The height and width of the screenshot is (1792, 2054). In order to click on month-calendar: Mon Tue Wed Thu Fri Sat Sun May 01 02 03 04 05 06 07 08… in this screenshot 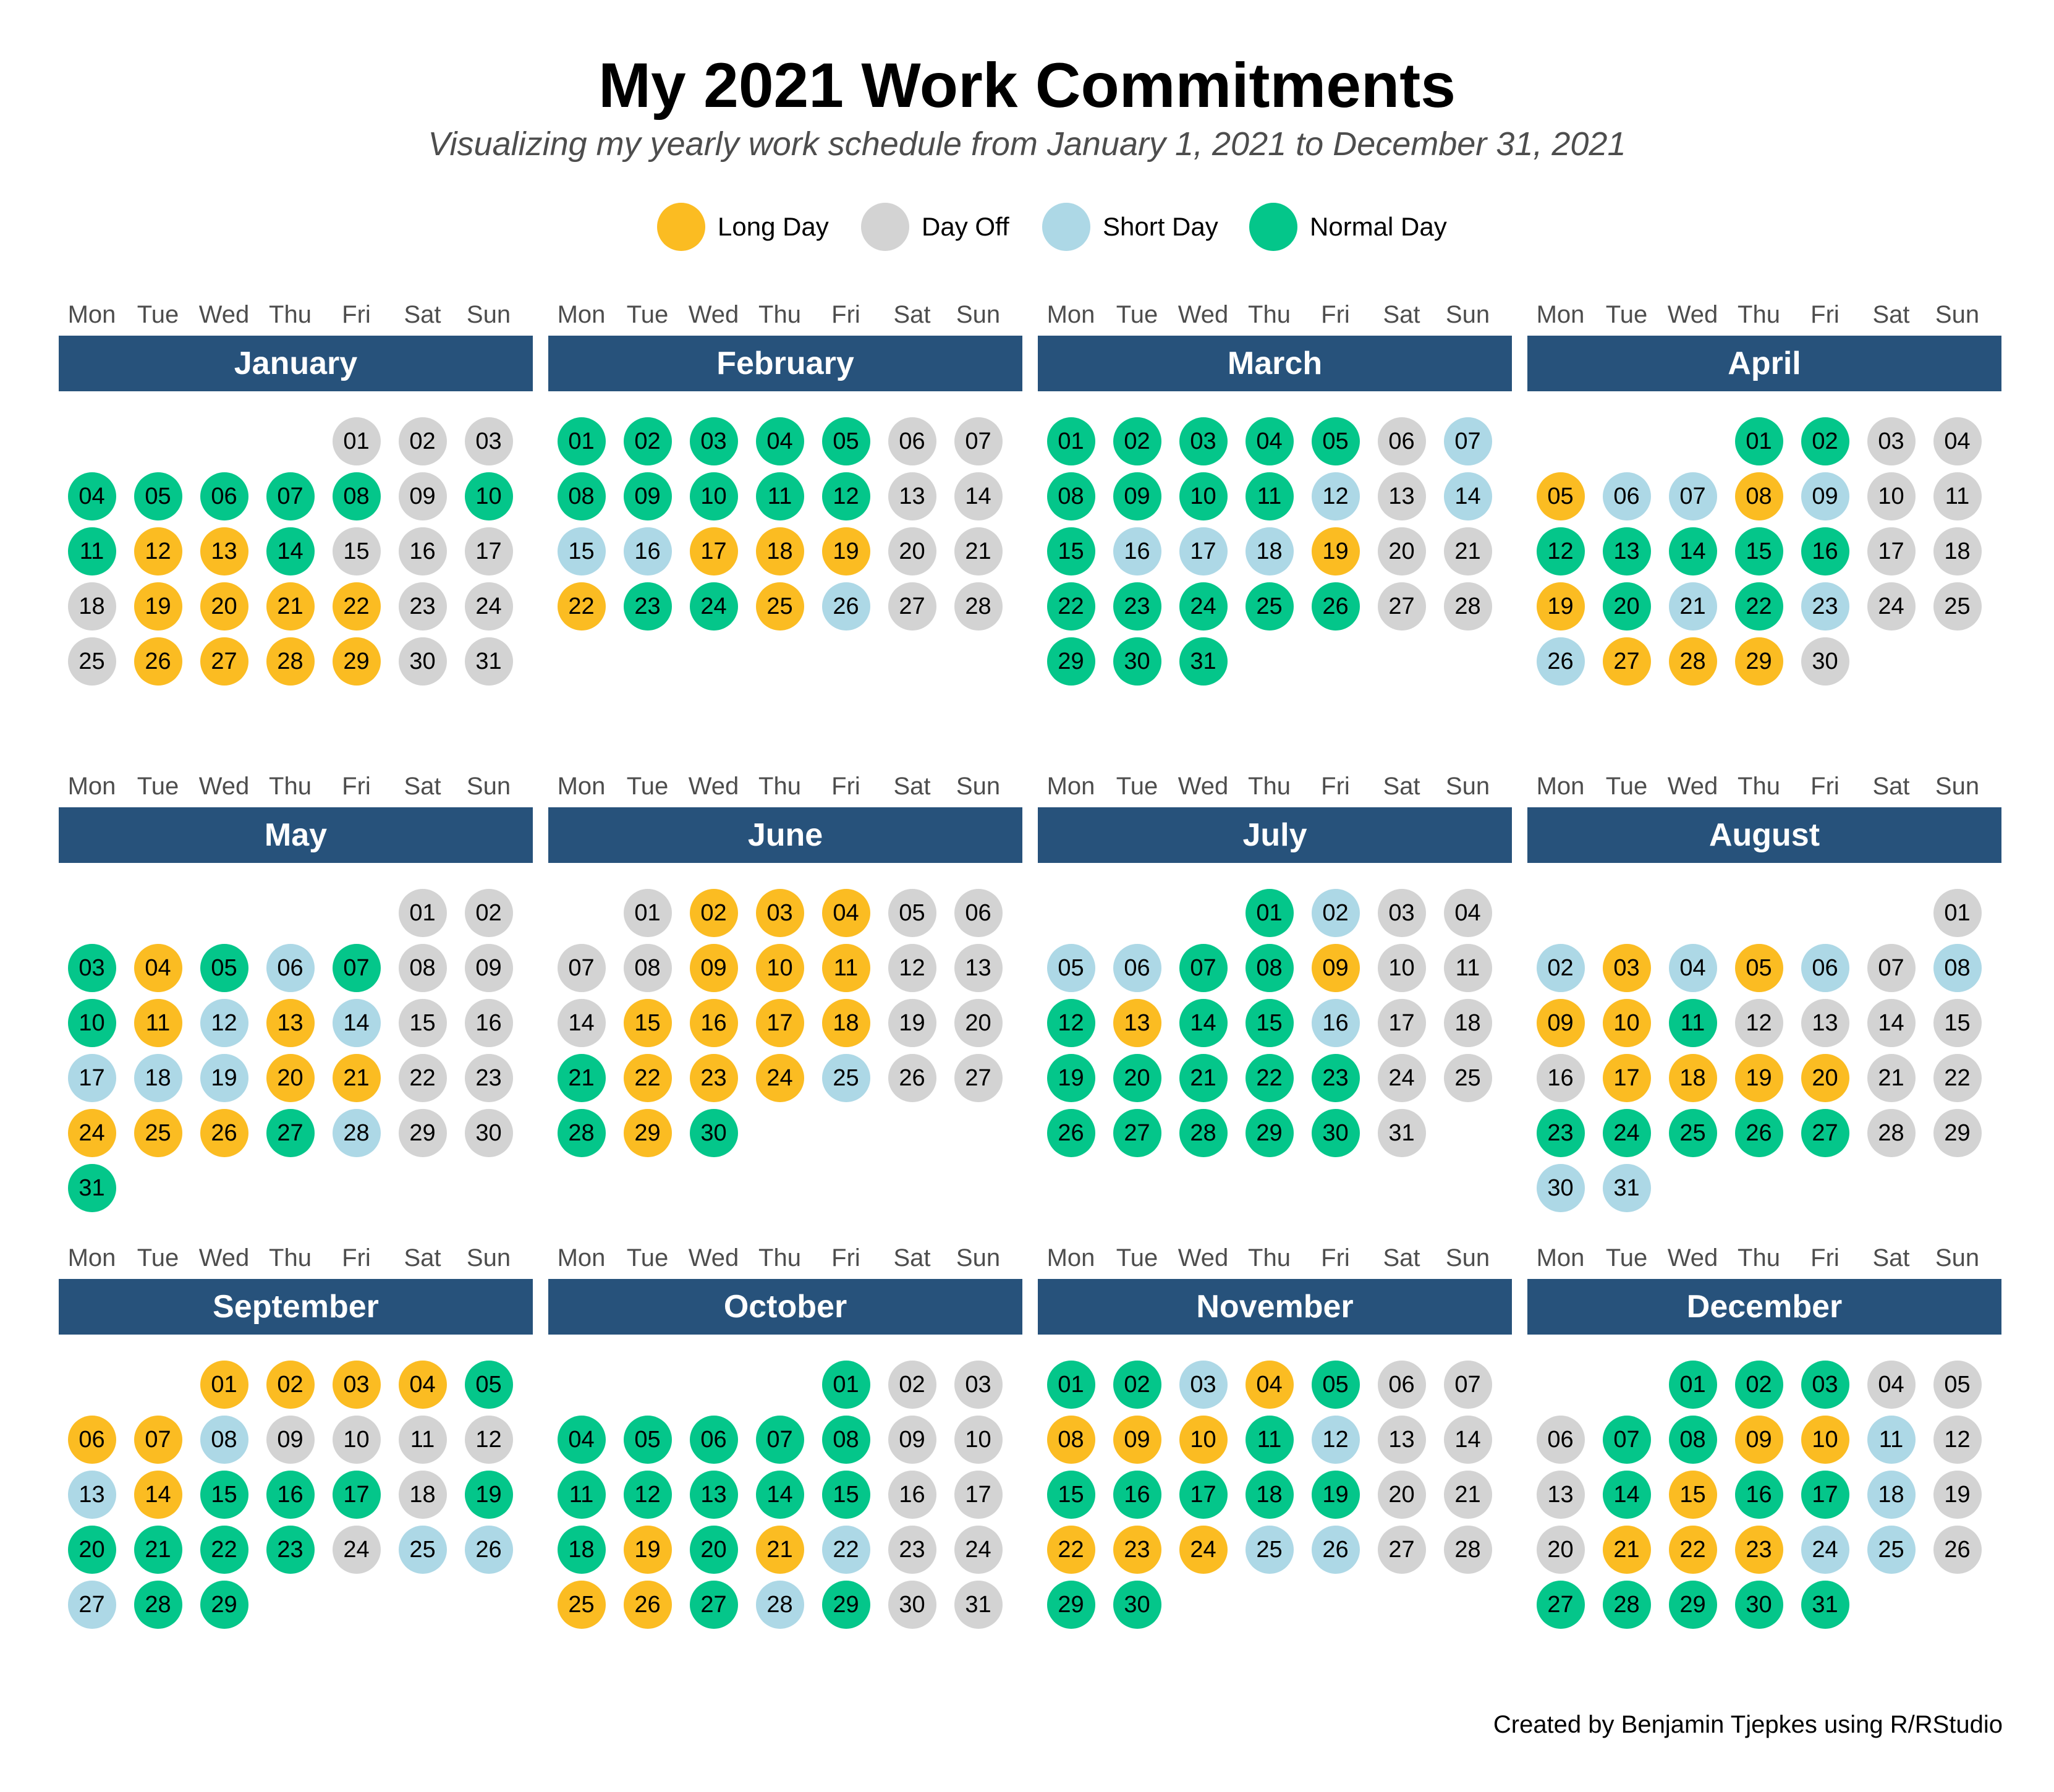, I will do `click(296, 994)`.